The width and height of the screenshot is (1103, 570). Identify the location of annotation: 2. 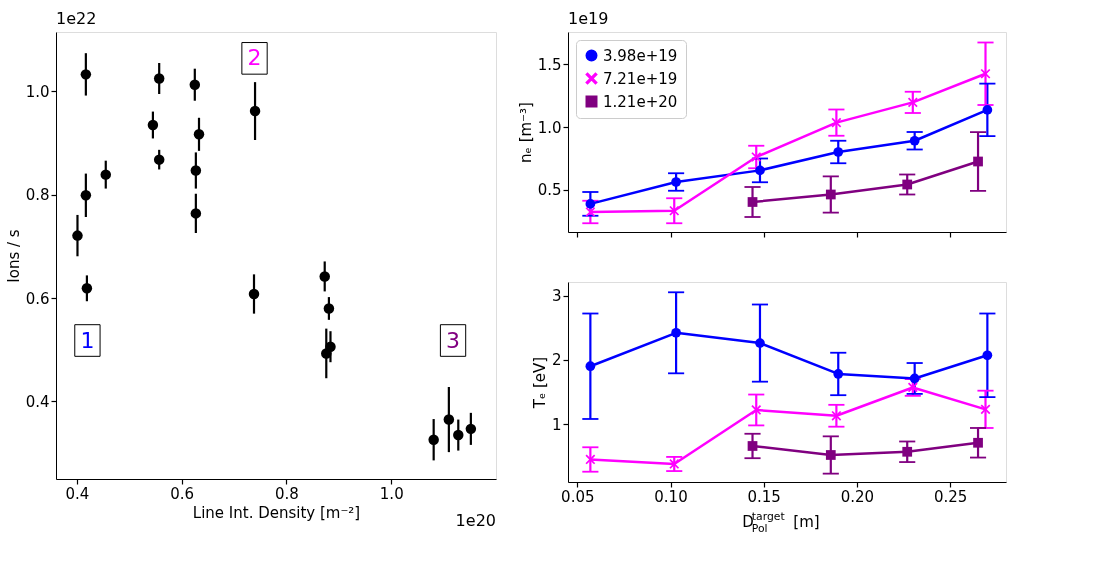
(254, 58).